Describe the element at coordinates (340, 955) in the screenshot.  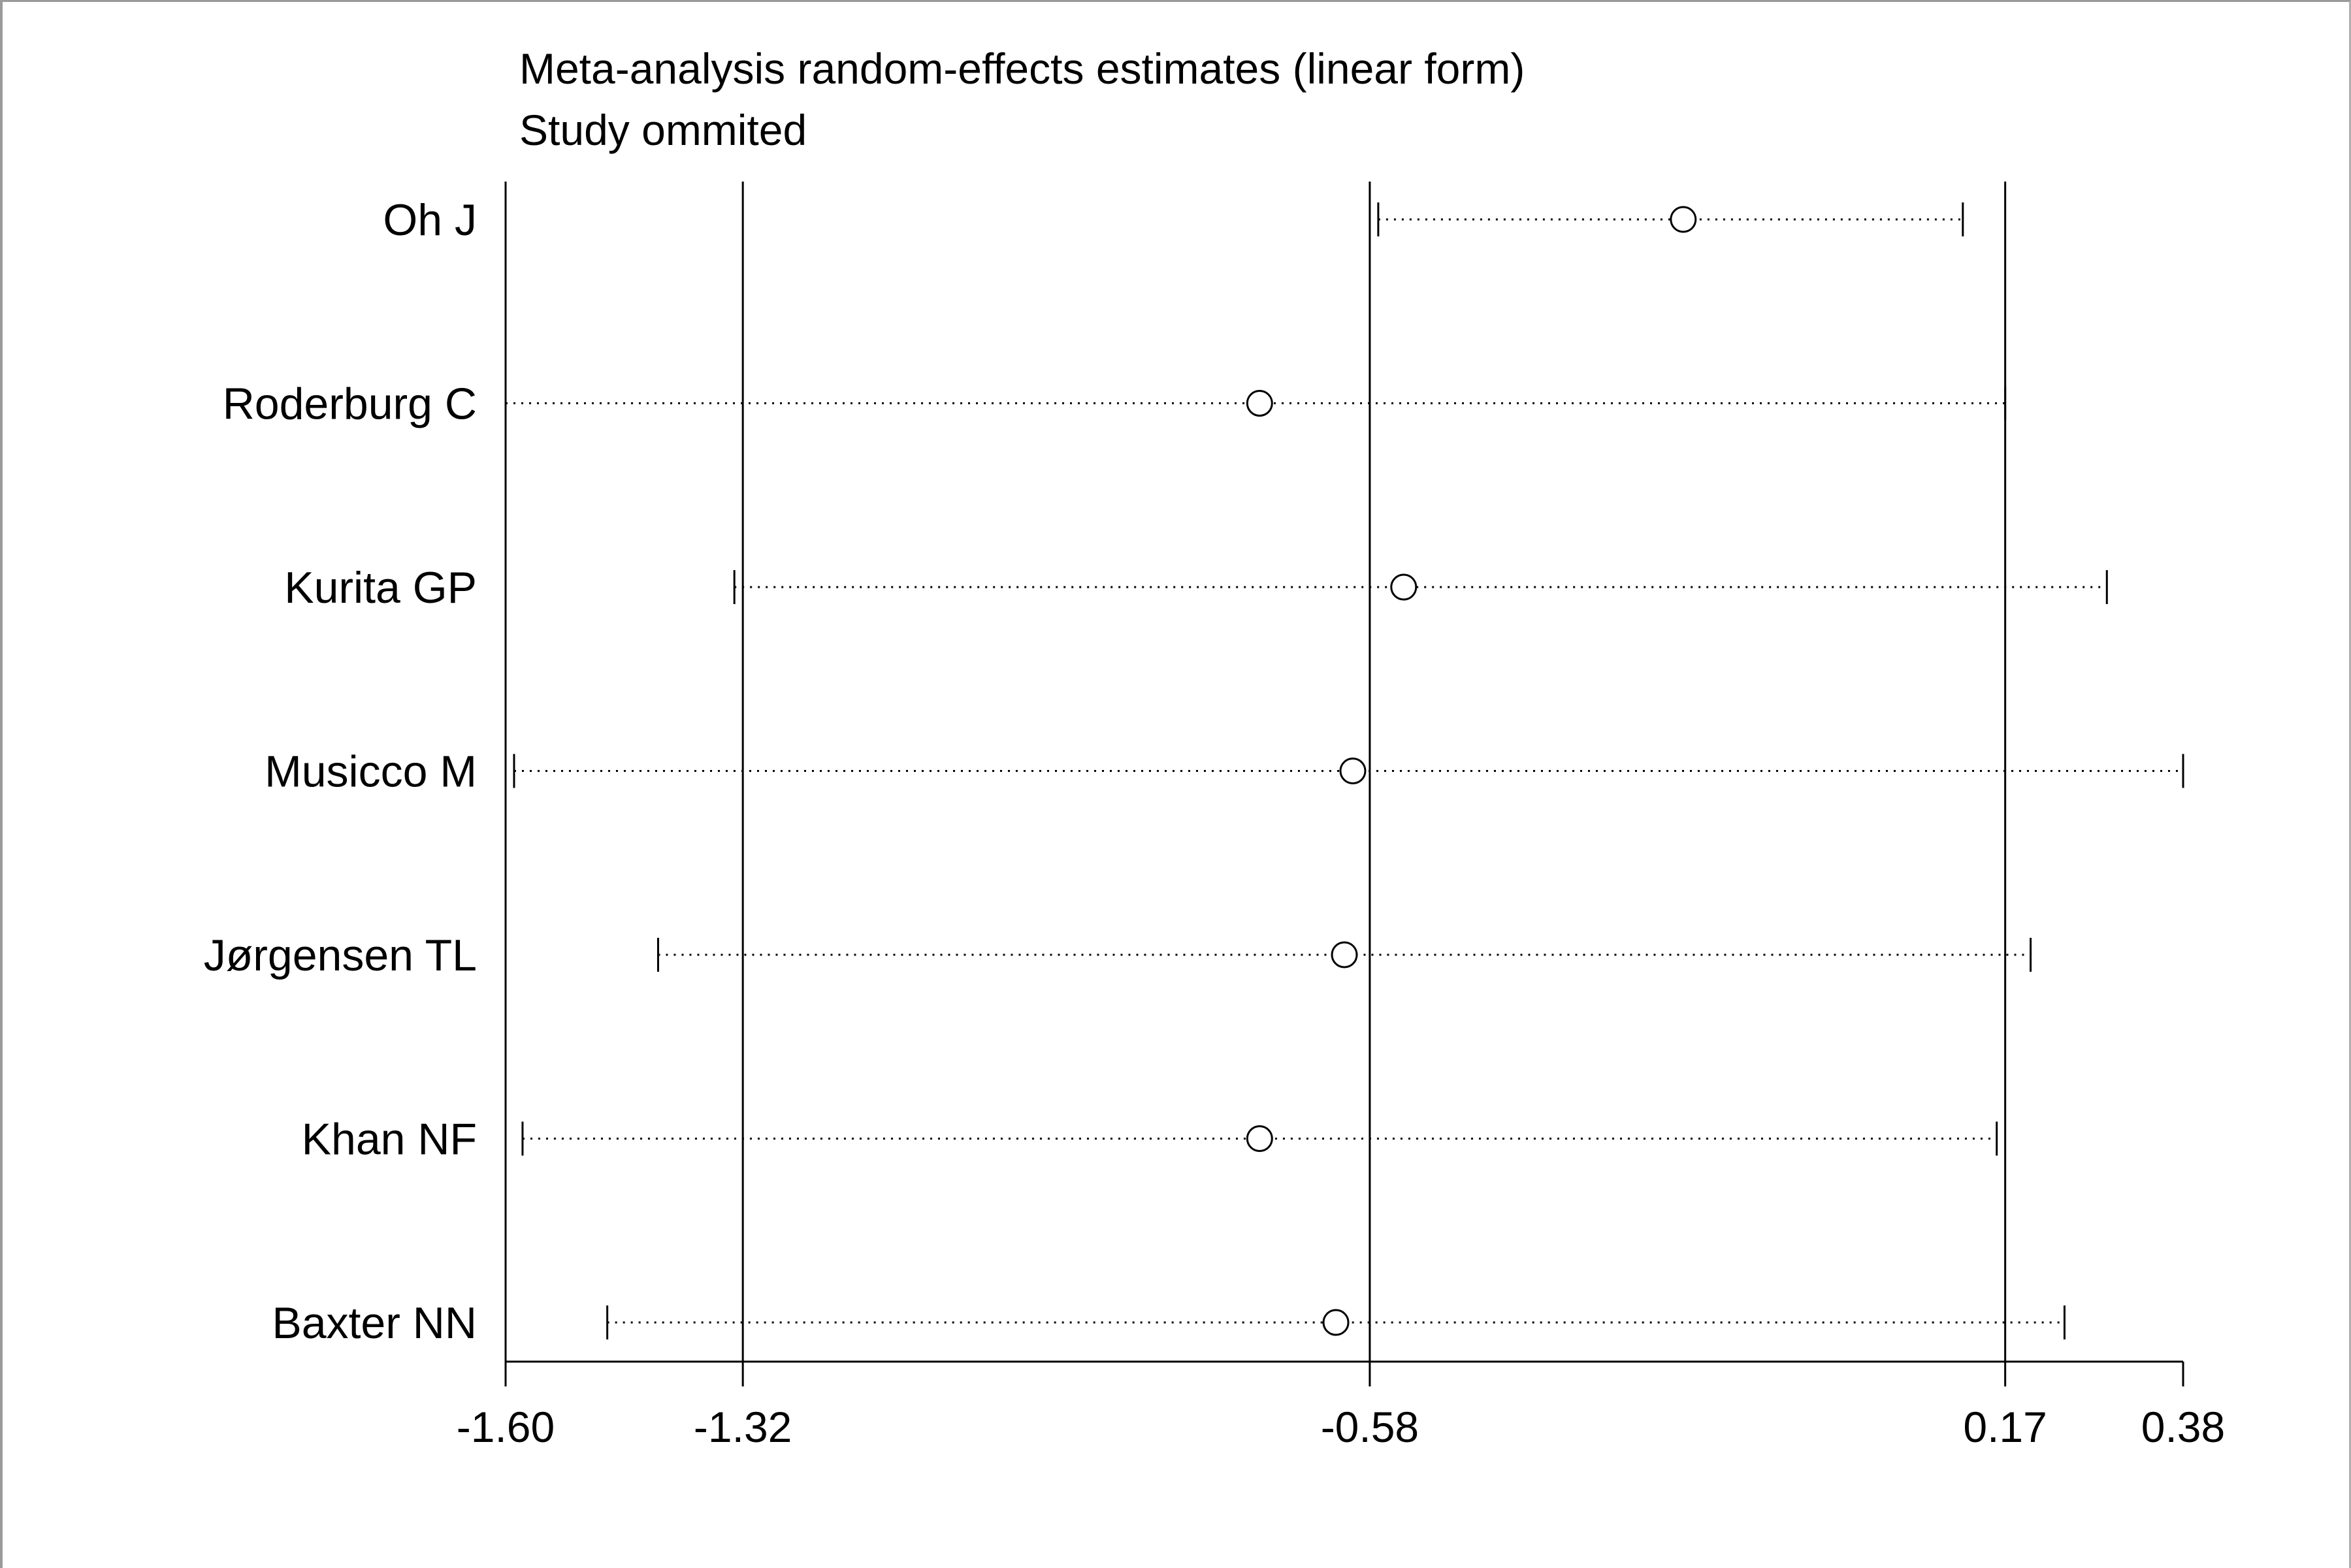
I see `study-label-4: Jørgensen TL` at that location.